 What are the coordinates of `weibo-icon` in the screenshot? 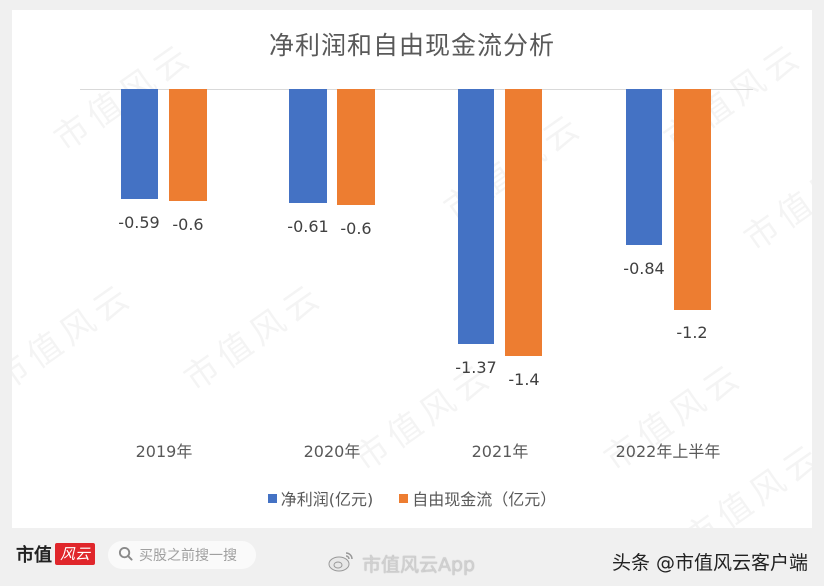 It's located at (342, 563).